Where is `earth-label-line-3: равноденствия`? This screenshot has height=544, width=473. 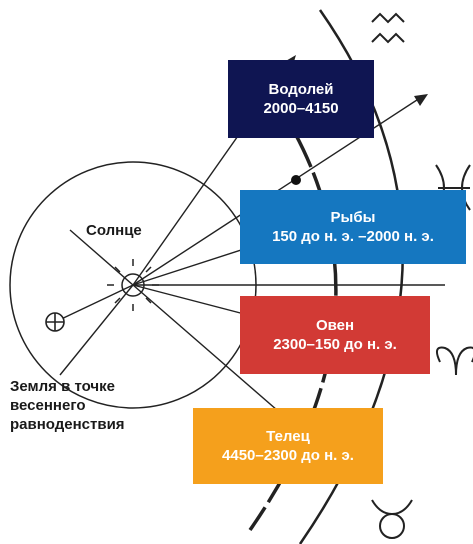 earth-label-line-3: равноденствия is located at coordinates (67, 424).